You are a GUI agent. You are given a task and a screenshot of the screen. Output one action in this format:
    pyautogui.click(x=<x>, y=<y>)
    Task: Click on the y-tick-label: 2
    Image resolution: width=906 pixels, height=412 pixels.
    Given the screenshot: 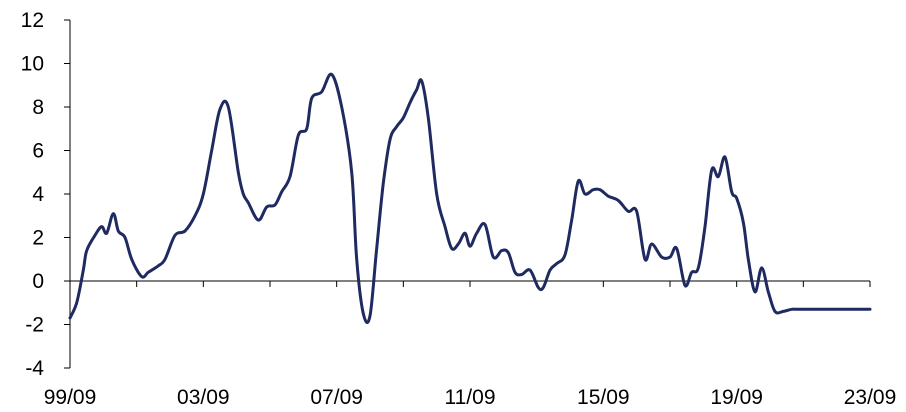 What is the action you would take?
    pyautogui.click(x=38, y=238)
    